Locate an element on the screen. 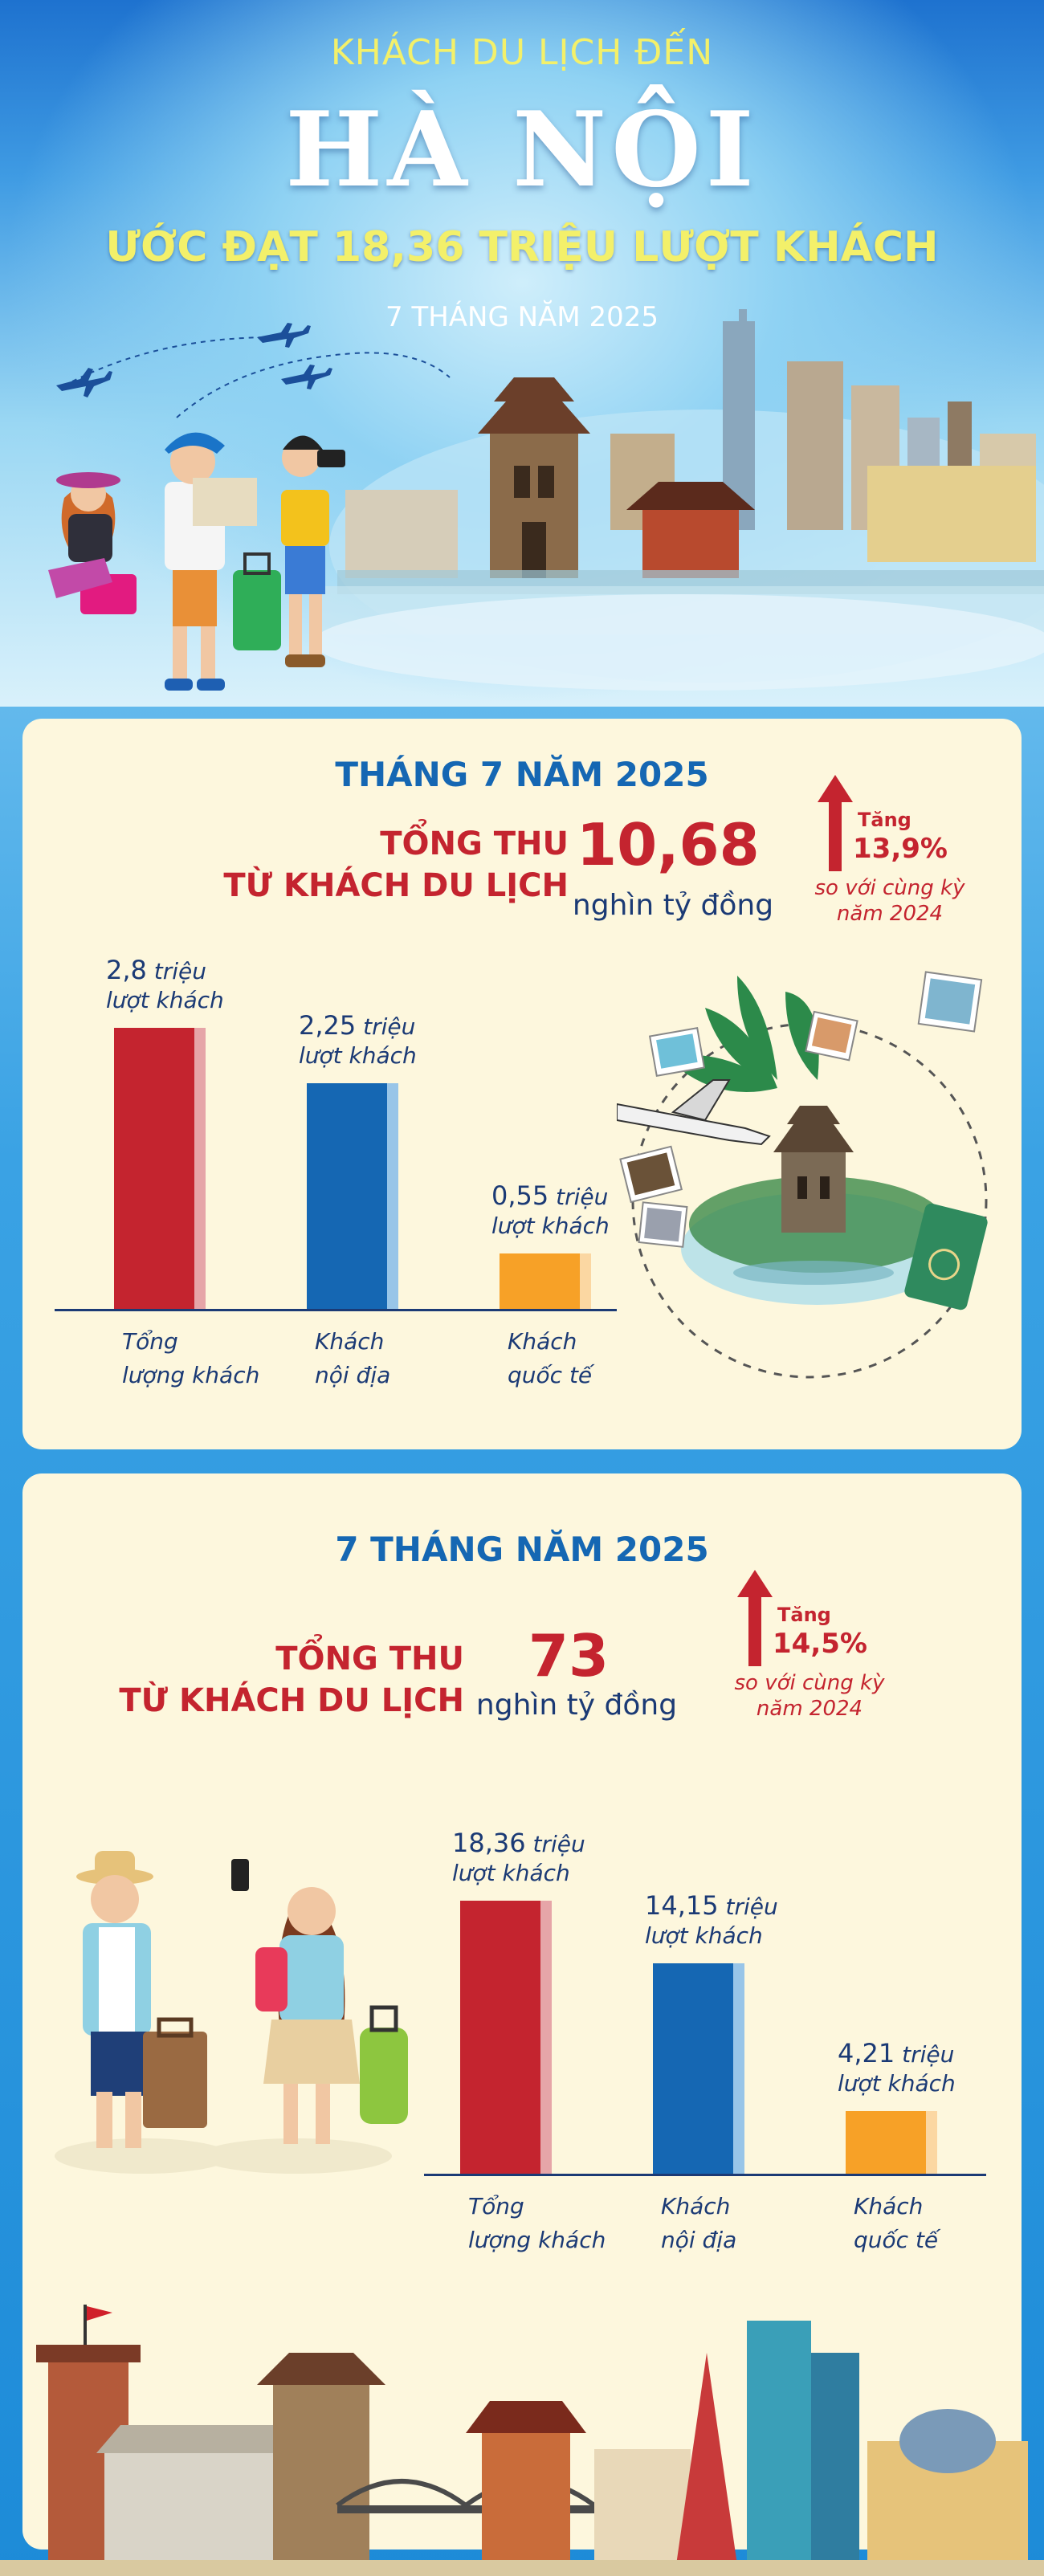 The height and width of the screenshot is (2576, 1044). ytd-growth: Tăng 14,5% so với cùng kỳ năm 2024 is located at coordinates (809, 1646).